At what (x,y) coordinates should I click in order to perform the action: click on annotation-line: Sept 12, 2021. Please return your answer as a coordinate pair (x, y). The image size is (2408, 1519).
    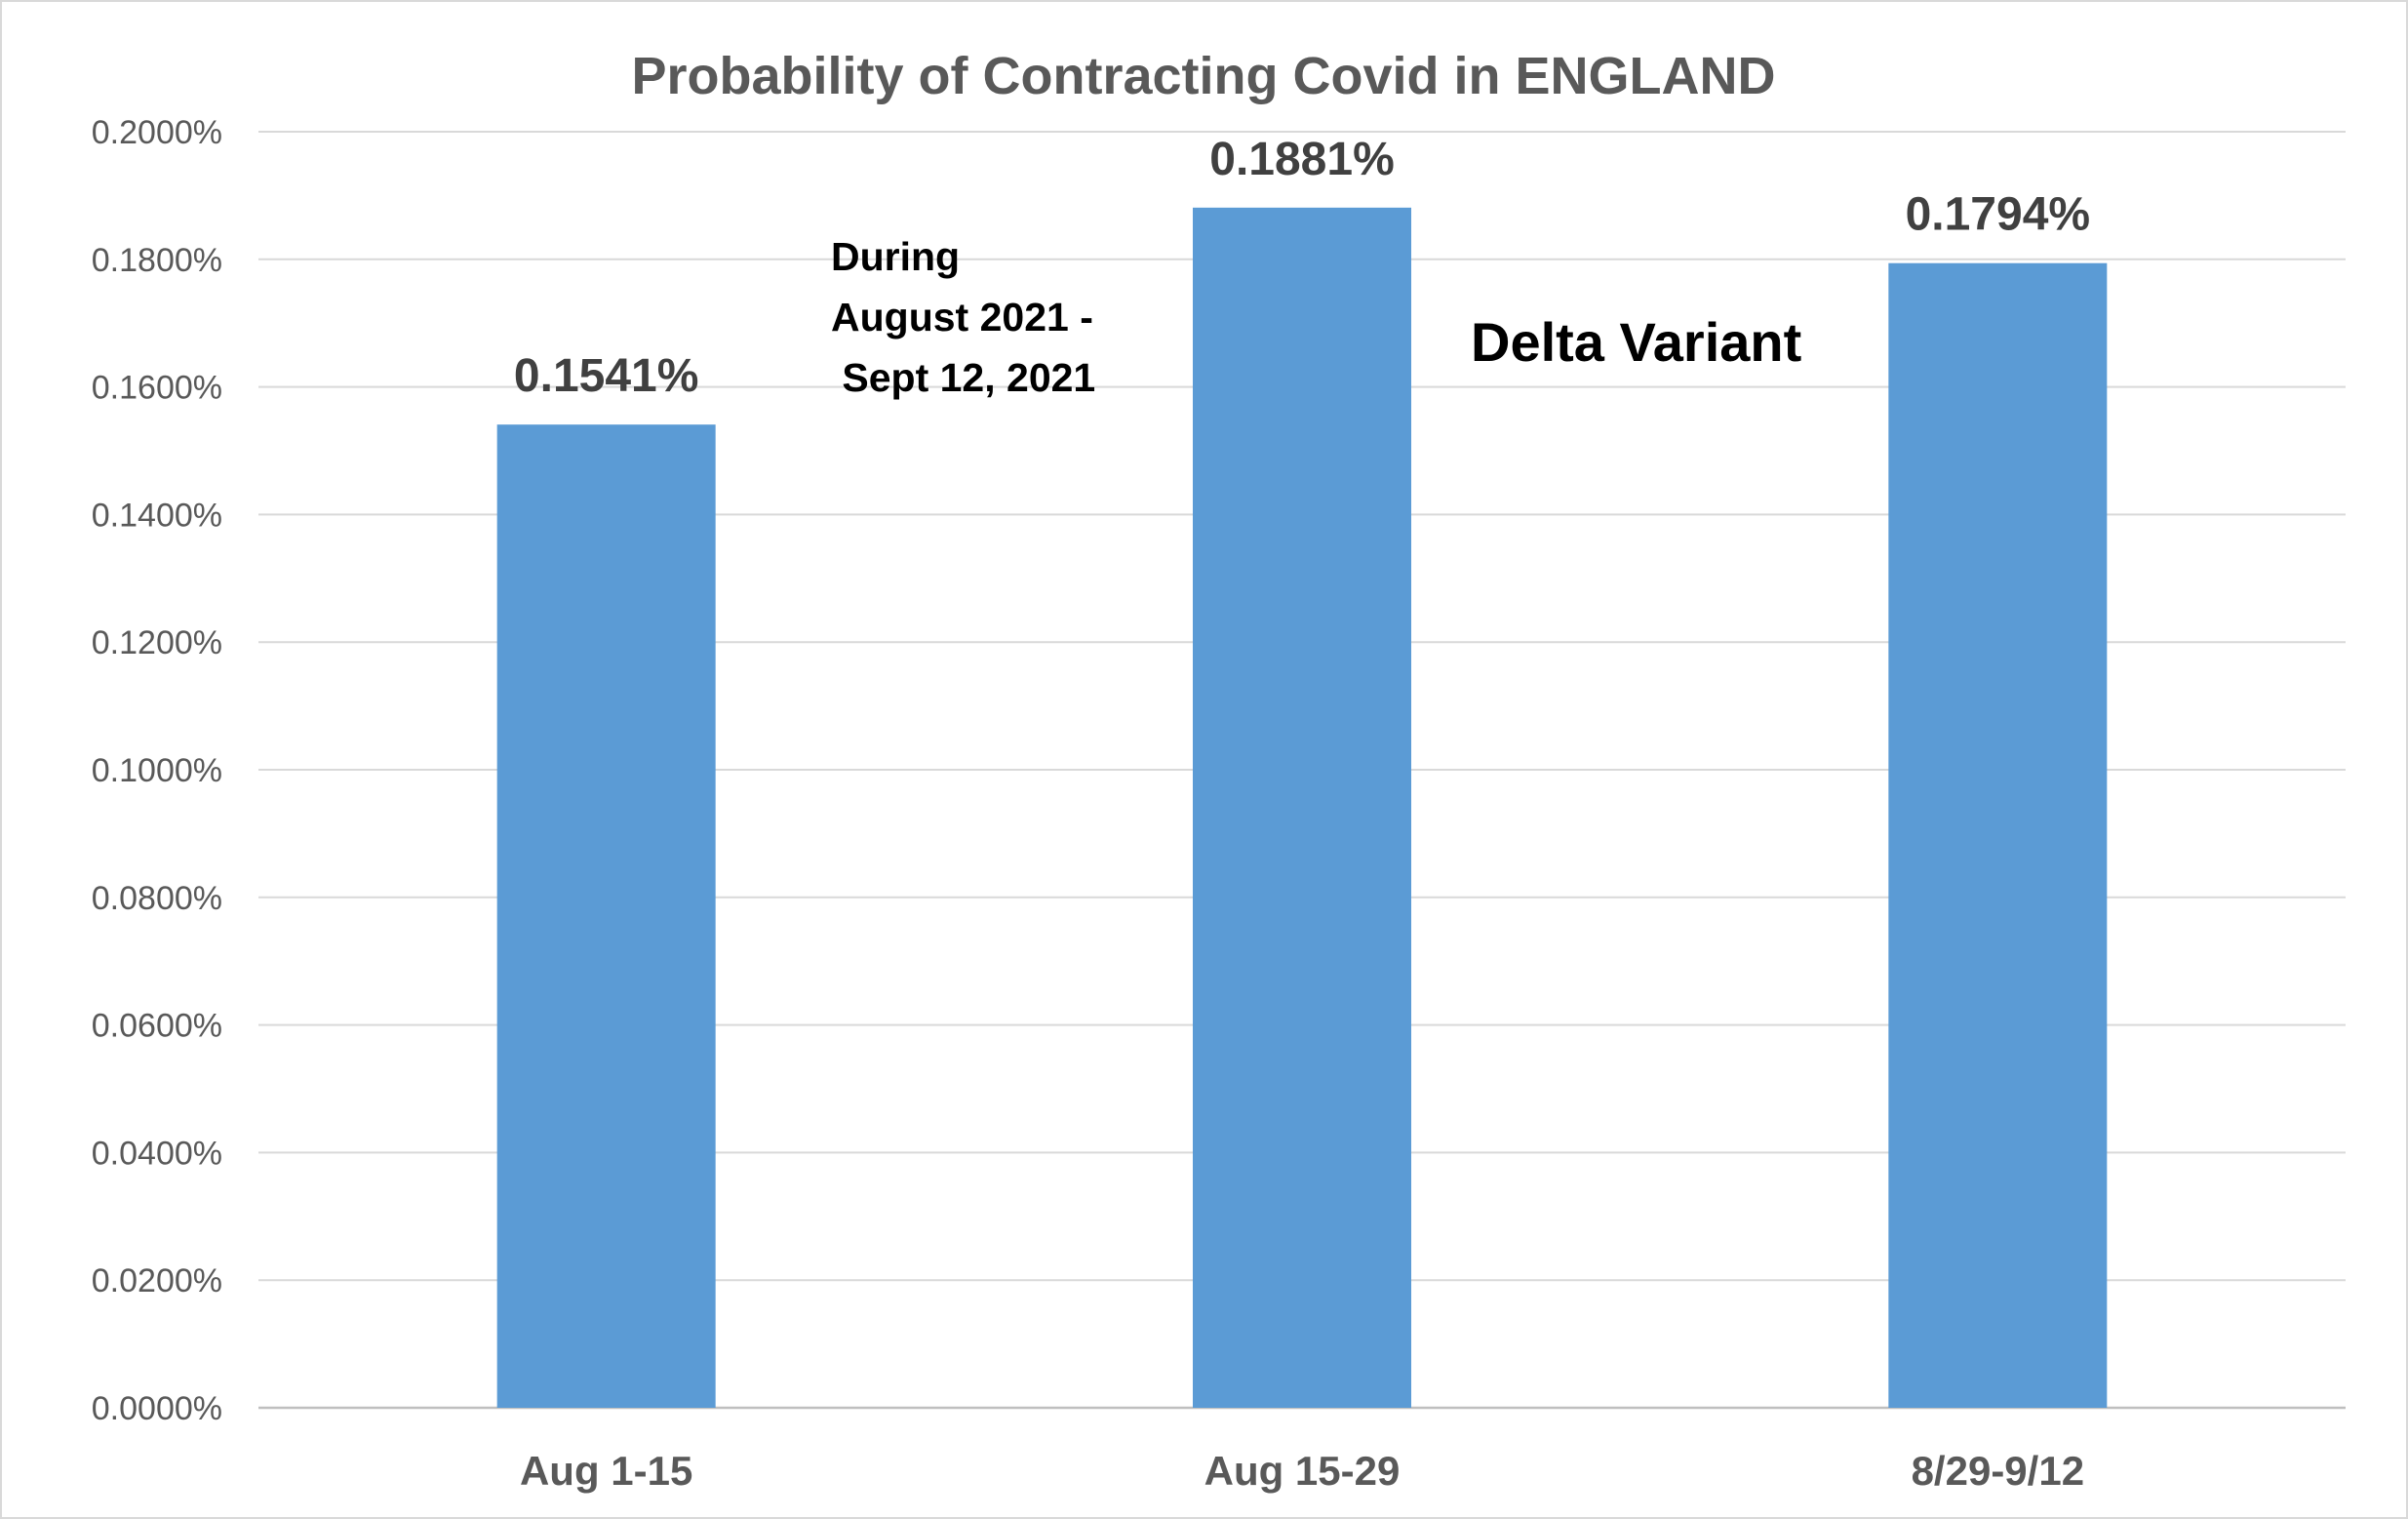
    Looking at the image, I should click on (963, 377).